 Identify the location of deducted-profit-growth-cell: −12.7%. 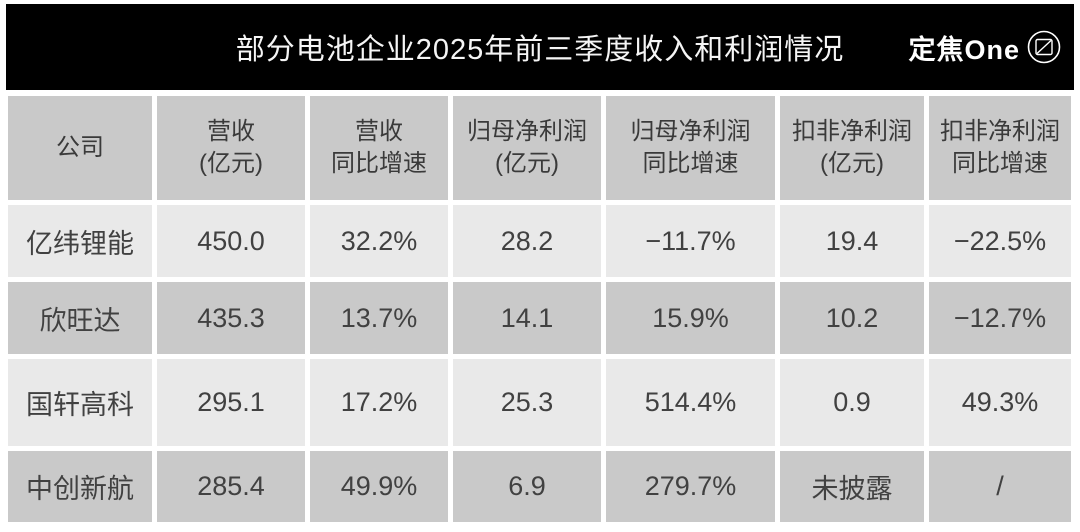
(1000, 318).